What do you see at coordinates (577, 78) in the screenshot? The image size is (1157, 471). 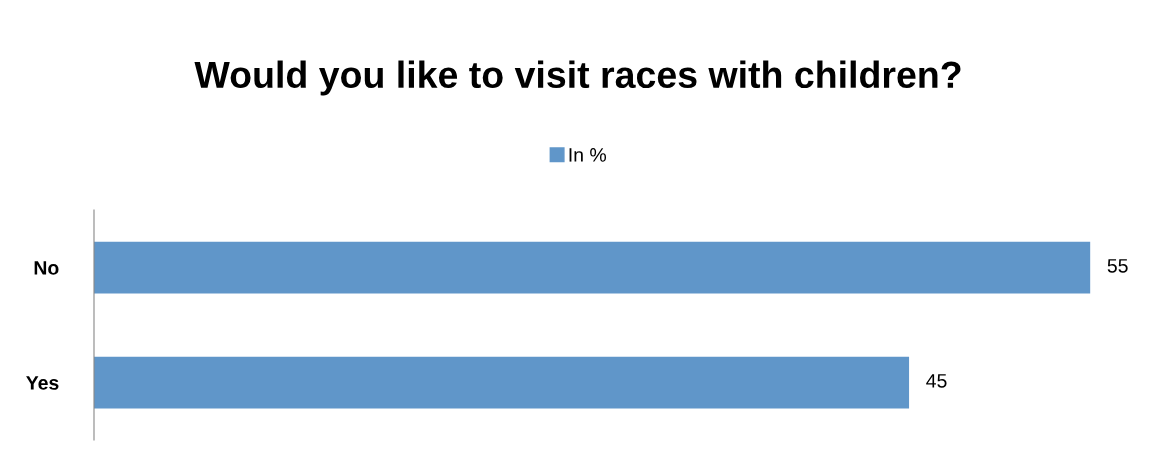 I see `chart-title: Would you like to visit races with children?` at bounding box center [577, 78].